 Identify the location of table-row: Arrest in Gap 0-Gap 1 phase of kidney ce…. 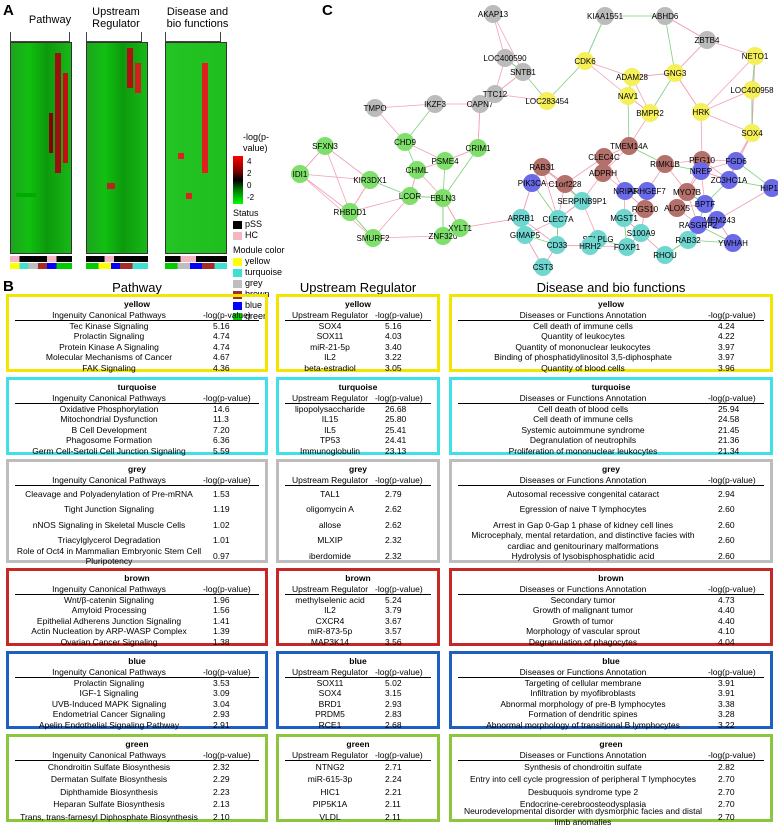
(611, 525).